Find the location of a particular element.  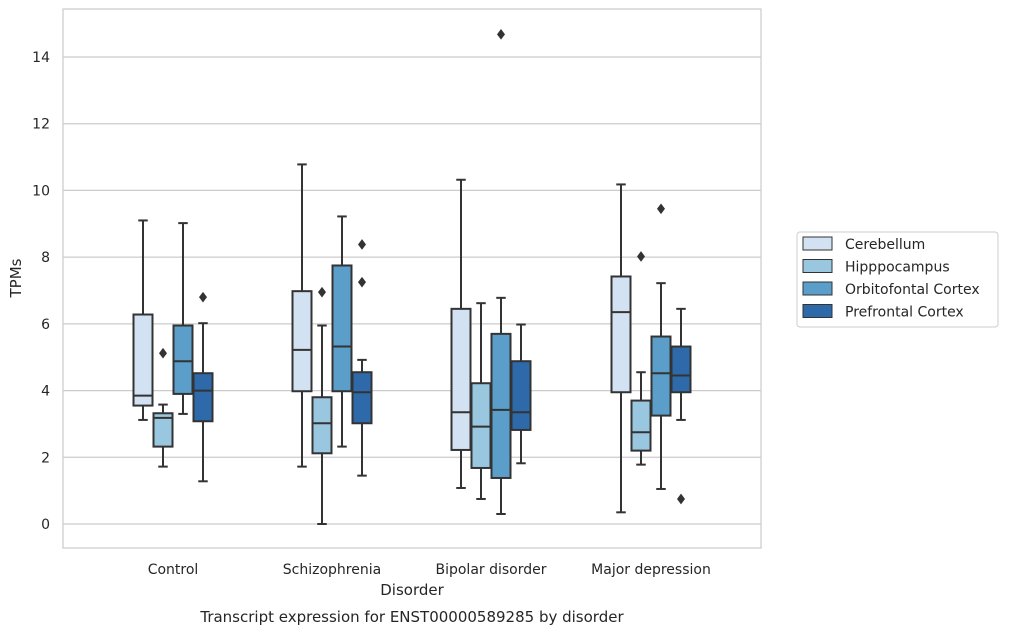

legend-label: Orbitofontal Cortex is located at coordinates (912, 290).